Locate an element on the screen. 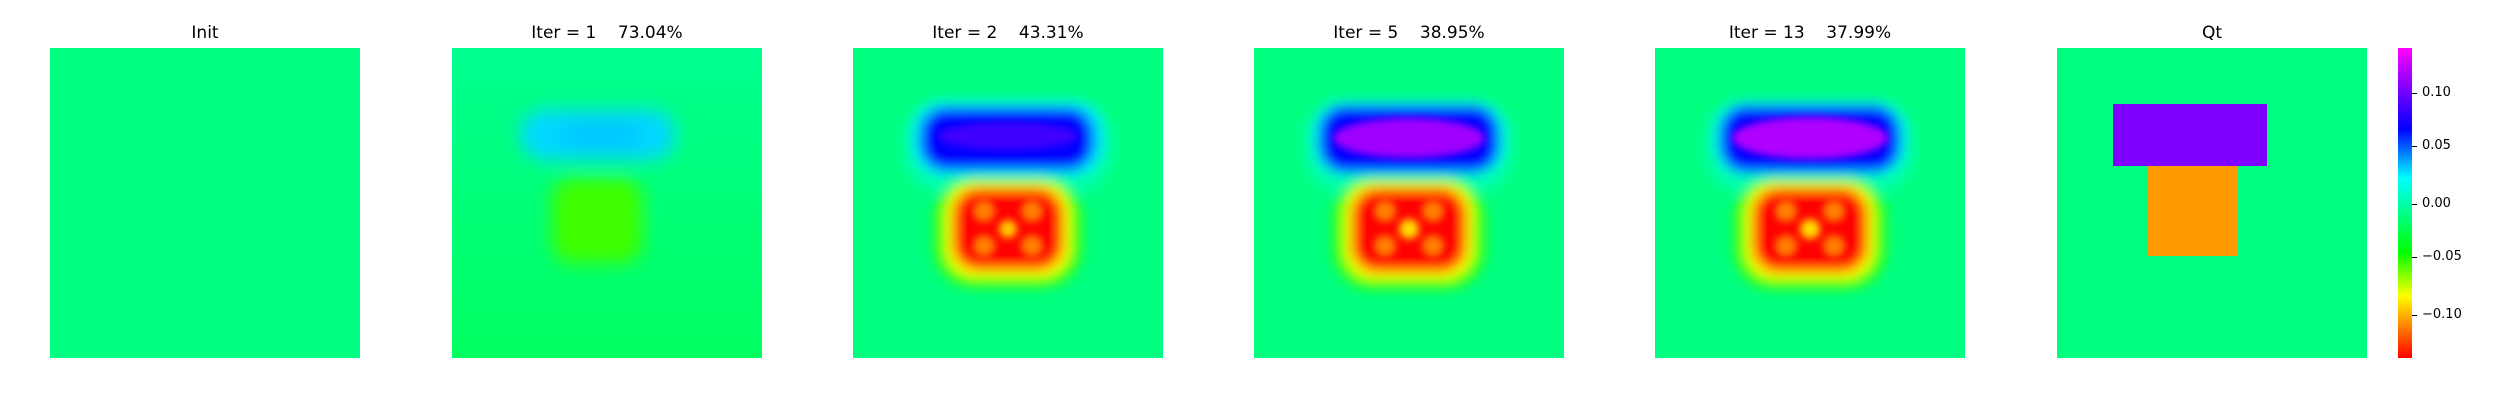  iter-5-field-image is located at coordinates (1409, 203).